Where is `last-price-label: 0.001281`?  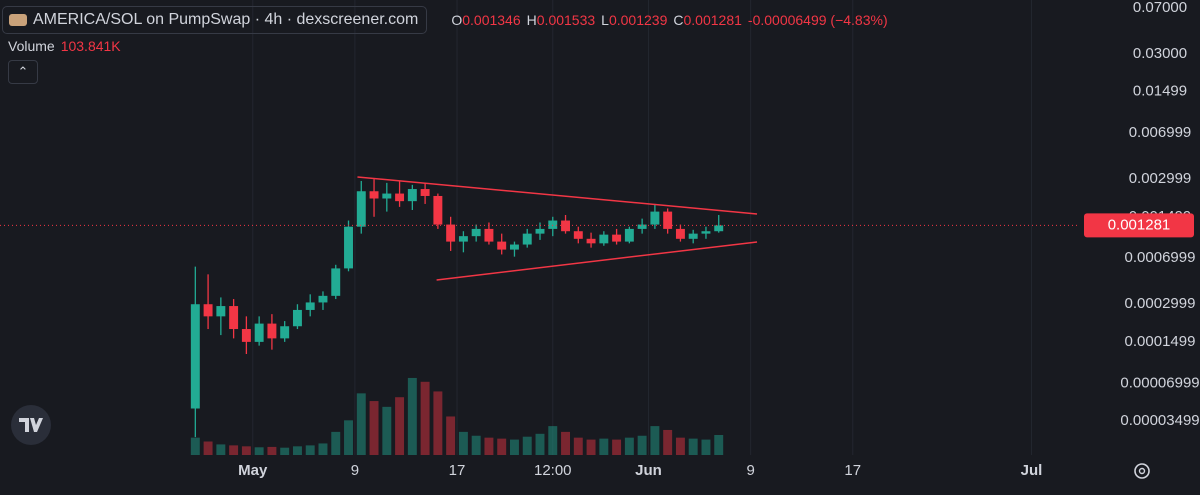
last-price-label: 0.001281 is located at coordinates (1139, 224).